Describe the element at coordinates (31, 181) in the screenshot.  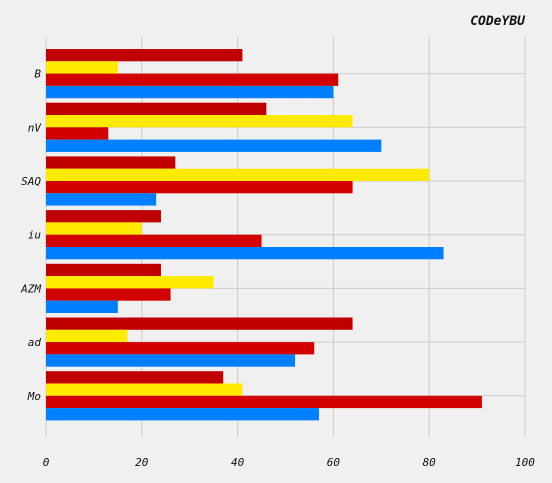
I see `y-tick-label: SAQ` at that location.